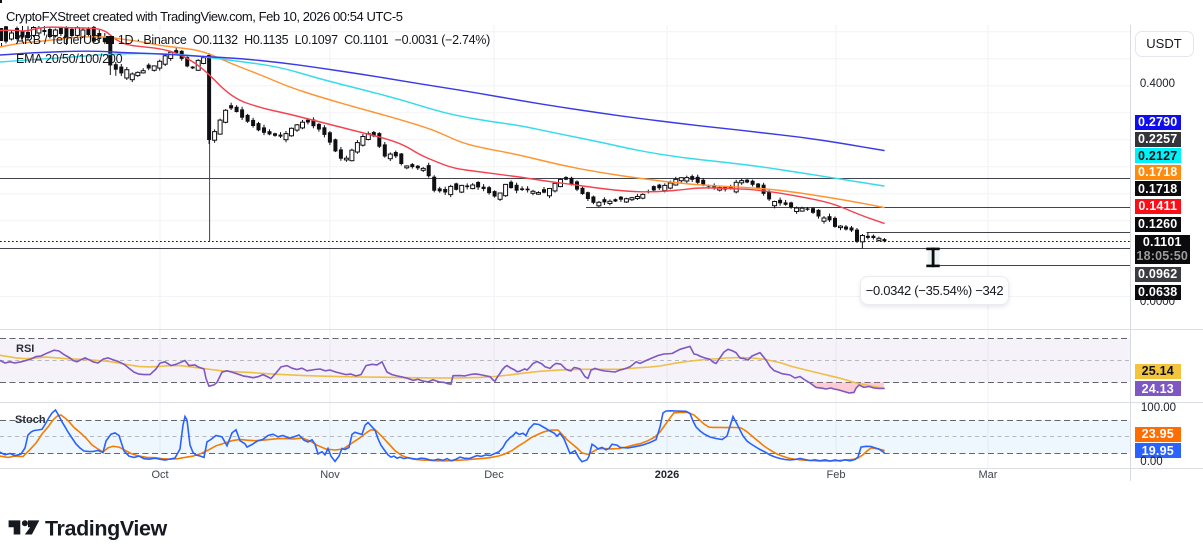 The width and height of the screenshot is (1203, 556). What do you see at coordinates (106, 529) in the screenshot?
I see `svg-text: TradingView` at bounding box center [106, 529].